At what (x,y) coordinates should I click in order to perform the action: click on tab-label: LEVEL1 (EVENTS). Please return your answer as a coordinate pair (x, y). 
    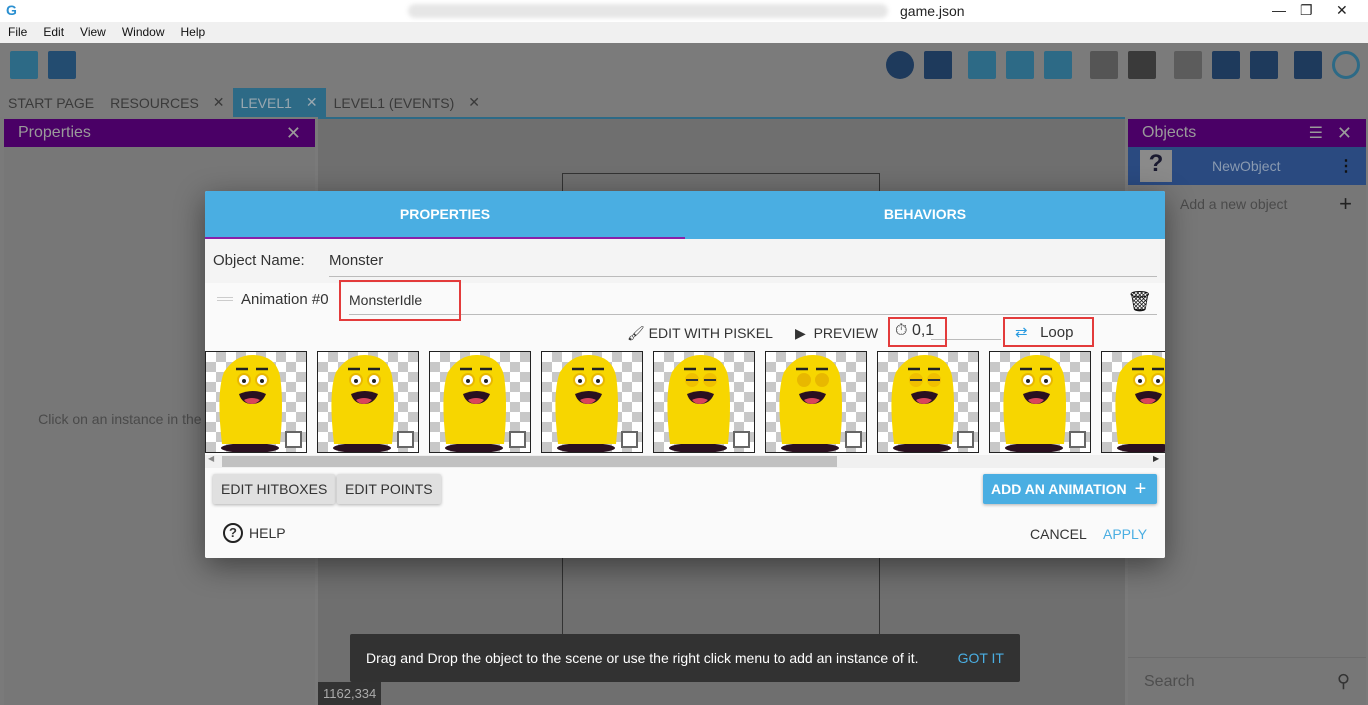
    Looking at the image, I should click on (394, 102).